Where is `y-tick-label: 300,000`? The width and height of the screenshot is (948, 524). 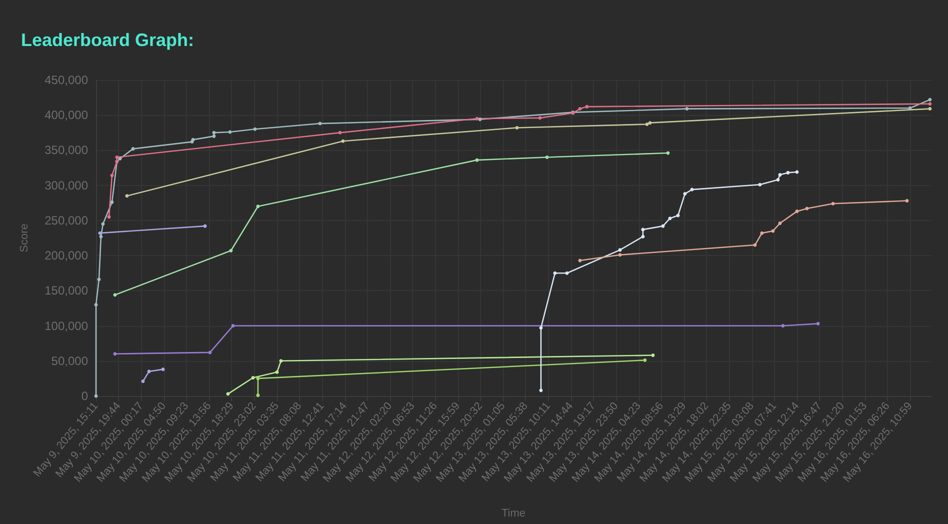 y-tick-label: 300,000 is located at coordinates (66, 185).